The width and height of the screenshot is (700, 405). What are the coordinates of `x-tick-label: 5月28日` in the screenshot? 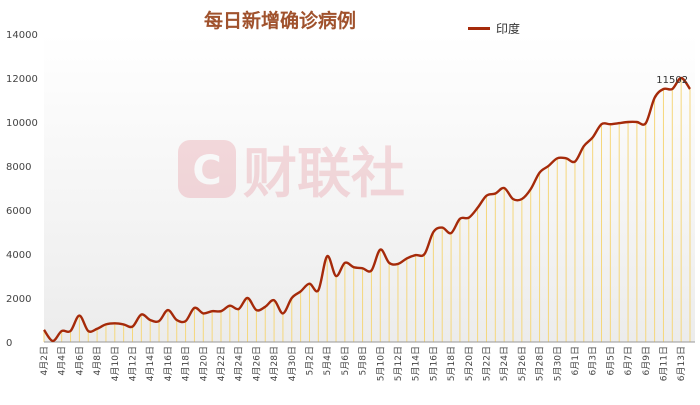 It's located at (540, 363).